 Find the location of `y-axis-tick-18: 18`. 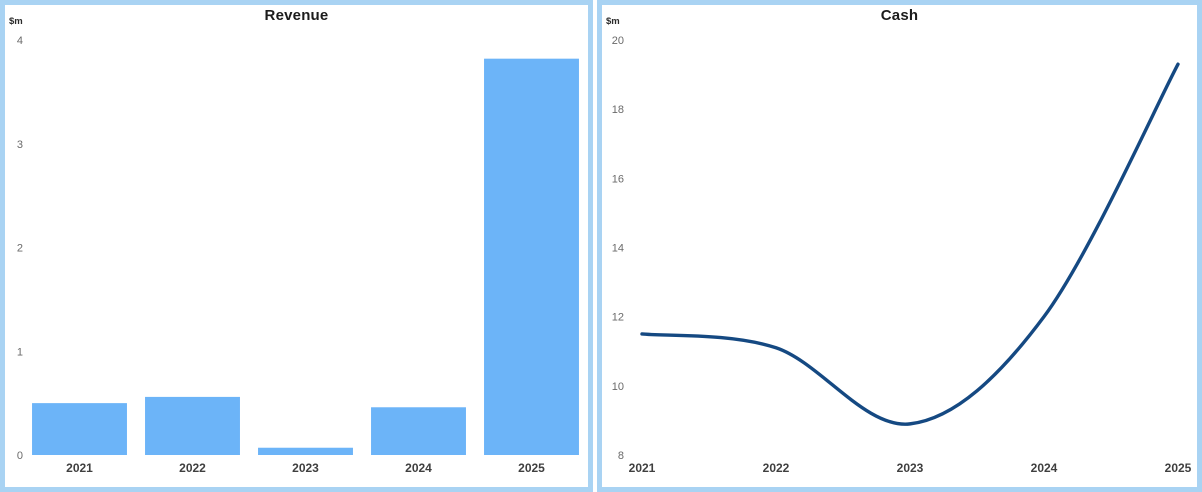

y-axis-tick-18: 18 is located at coordinates (618, 110).